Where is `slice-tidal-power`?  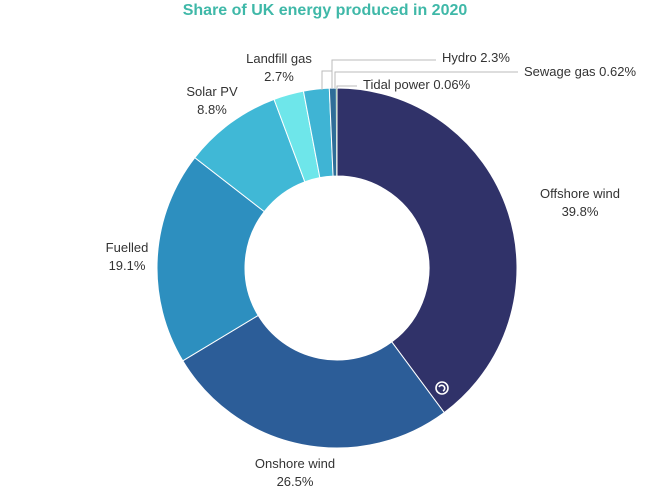 slice-tidal-power is located at coordinates (337, 132).